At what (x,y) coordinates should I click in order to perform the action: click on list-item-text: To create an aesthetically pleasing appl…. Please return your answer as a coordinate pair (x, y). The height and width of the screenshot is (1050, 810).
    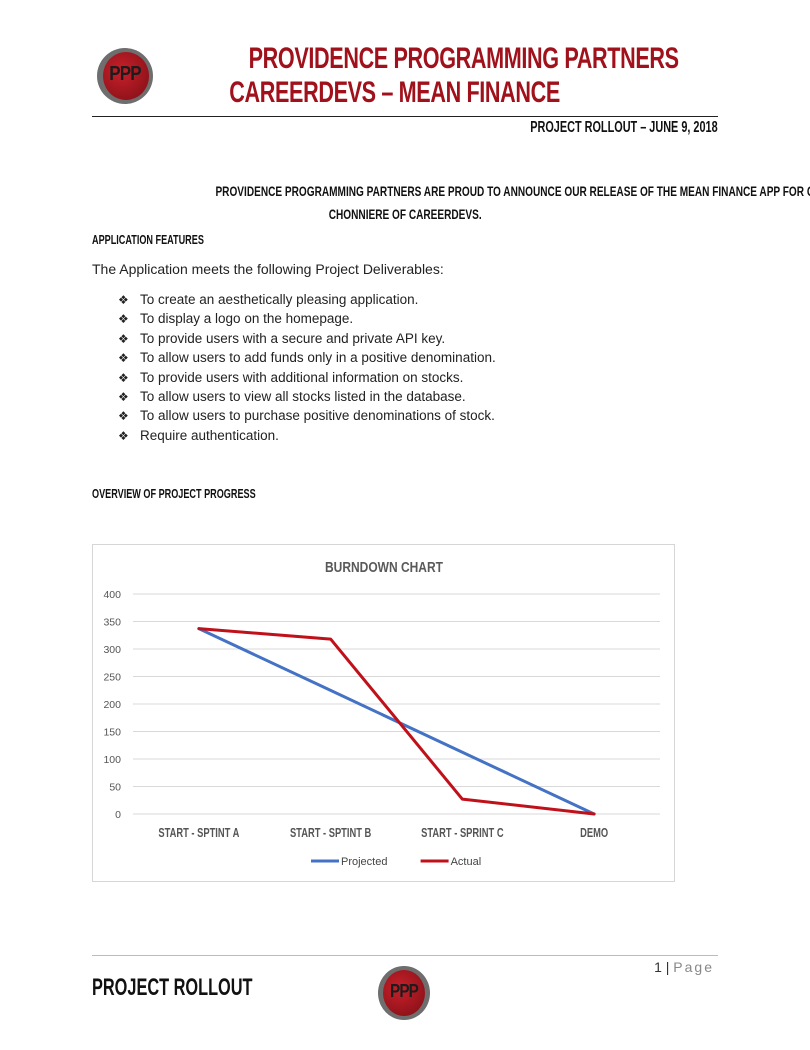
    Looking at the image, I should click on (279, 299).